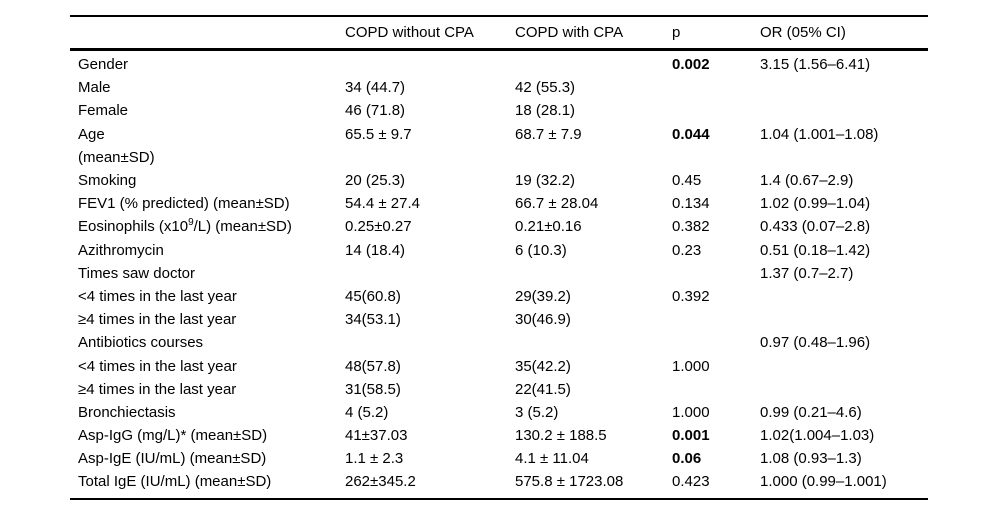 This screenshot has height=507, width=1000. I want to click on table-row: (mean±SD), so click(499, 157).